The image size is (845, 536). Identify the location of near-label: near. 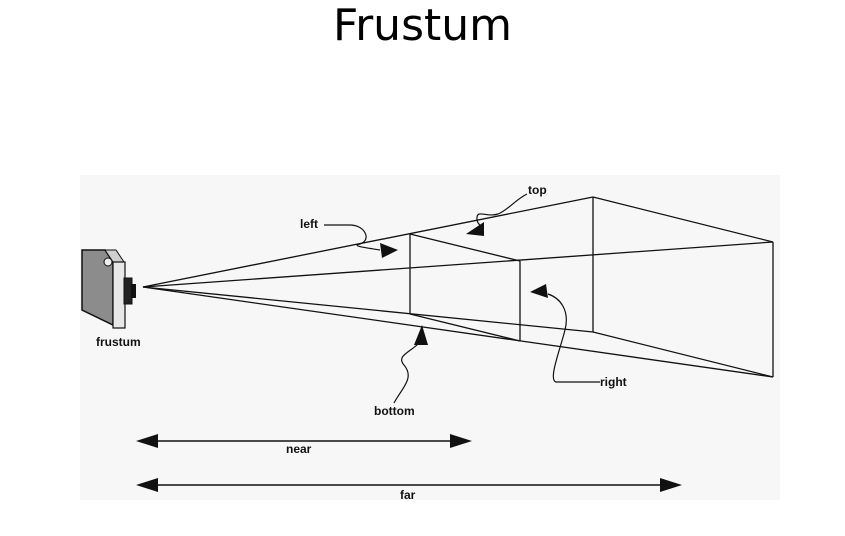
(299, 449).